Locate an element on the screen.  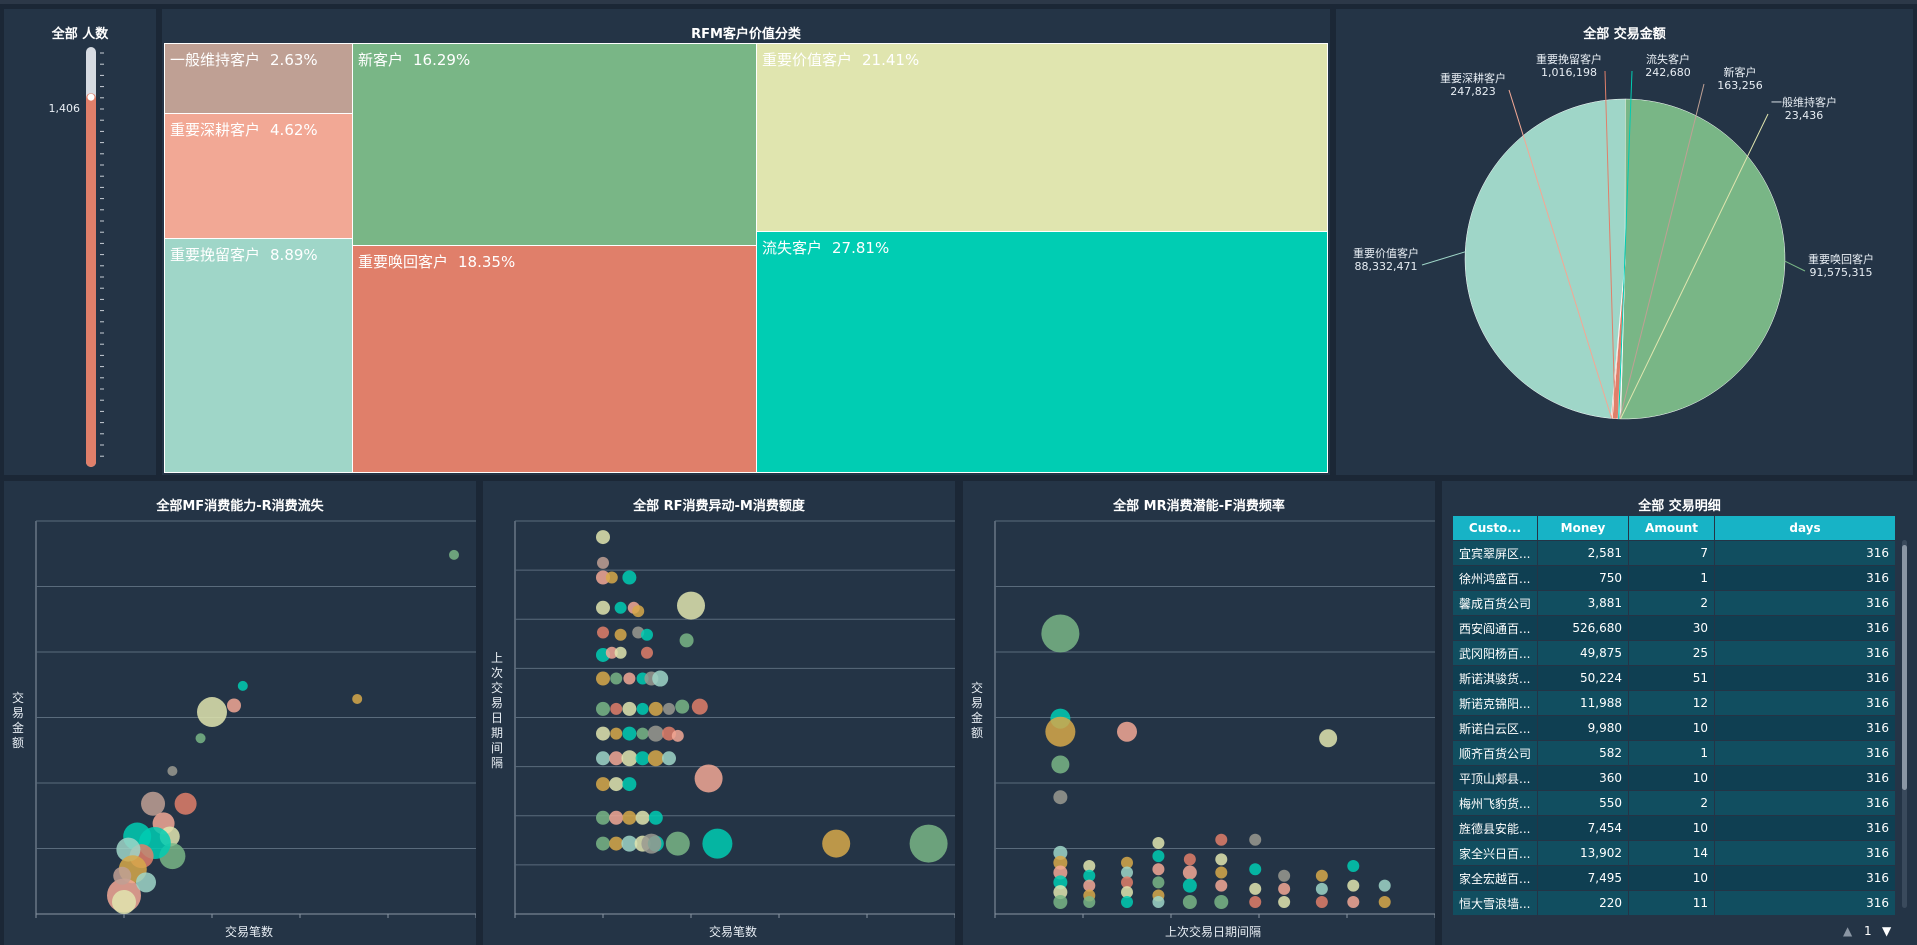
table-row: 旌德县安能... 7,454 10 316 is located at coordinates (1673, 828).